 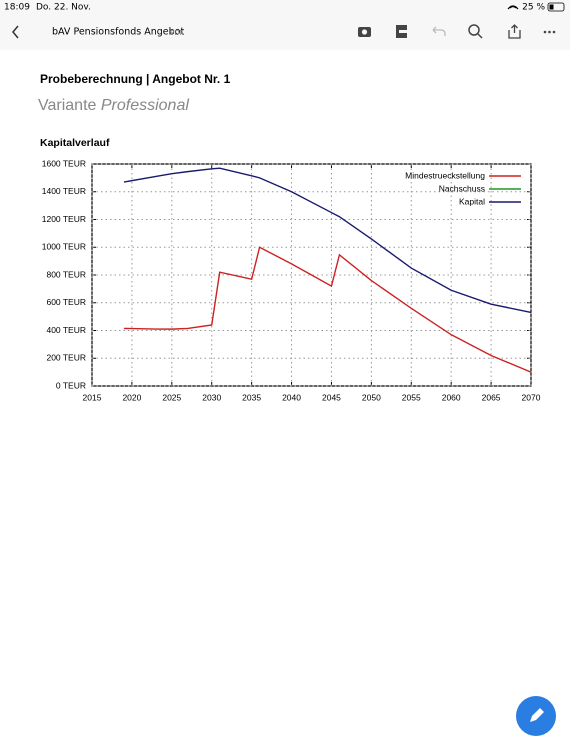 I want to click on legend-label: Kapital, so click(x=472, y=201).